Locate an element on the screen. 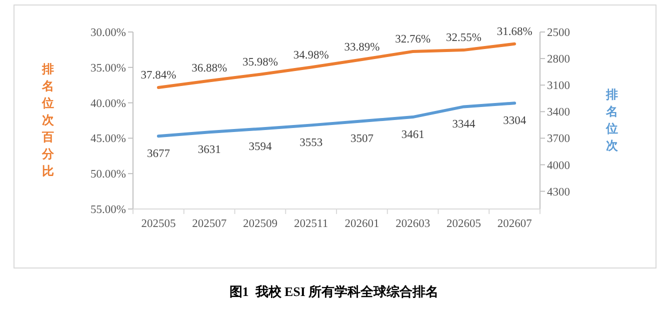 The image size is (668, 314). x-tick-label: 202601 is located at coordinates (362, 224).